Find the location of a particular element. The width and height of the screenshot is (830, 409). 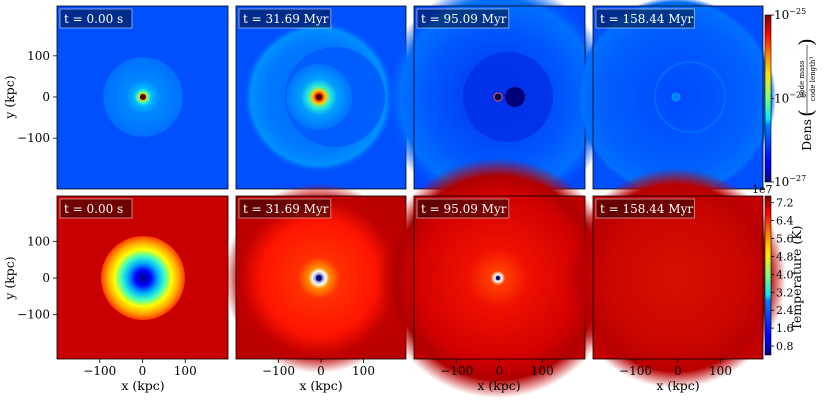

time-label-2-4: t = 158.44 Myr is located at coordinates (646, 209).